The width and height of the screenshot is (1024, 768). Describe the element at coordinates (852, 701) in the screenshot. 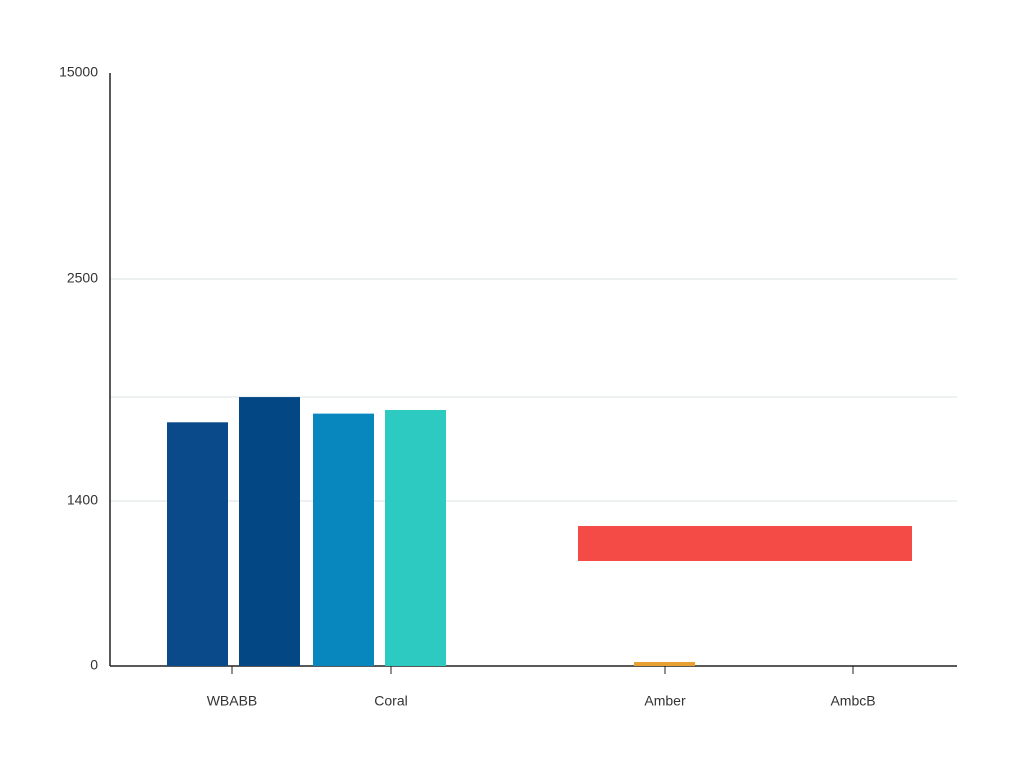

I see `x-tick-label: AmbcB` at that location.